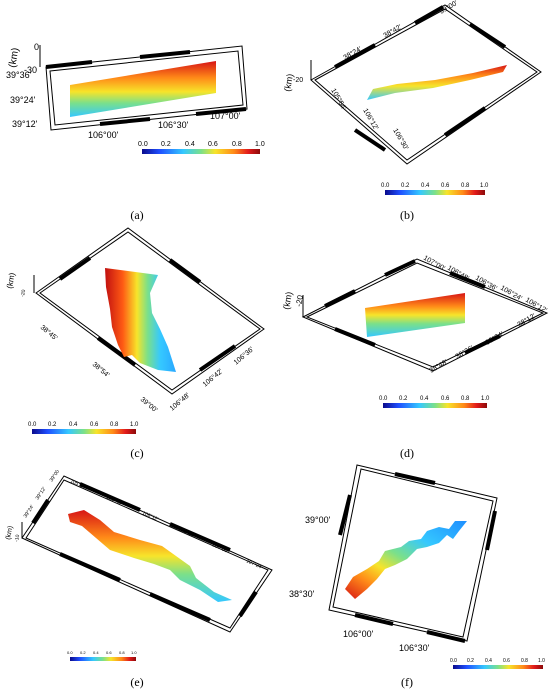 This screenshot has width=550, height=700. Describe the element at coordinates (407, 215) in the screenshot. I see `caption-b: (b)` at that location.